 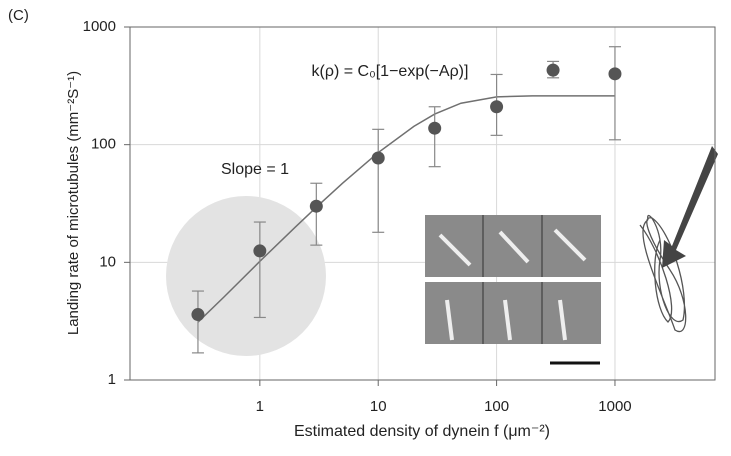 What do you see at coordinates (260, 406) in the screenshot?
I see `x-tick-label: 1` at bounding box center [260, 406].